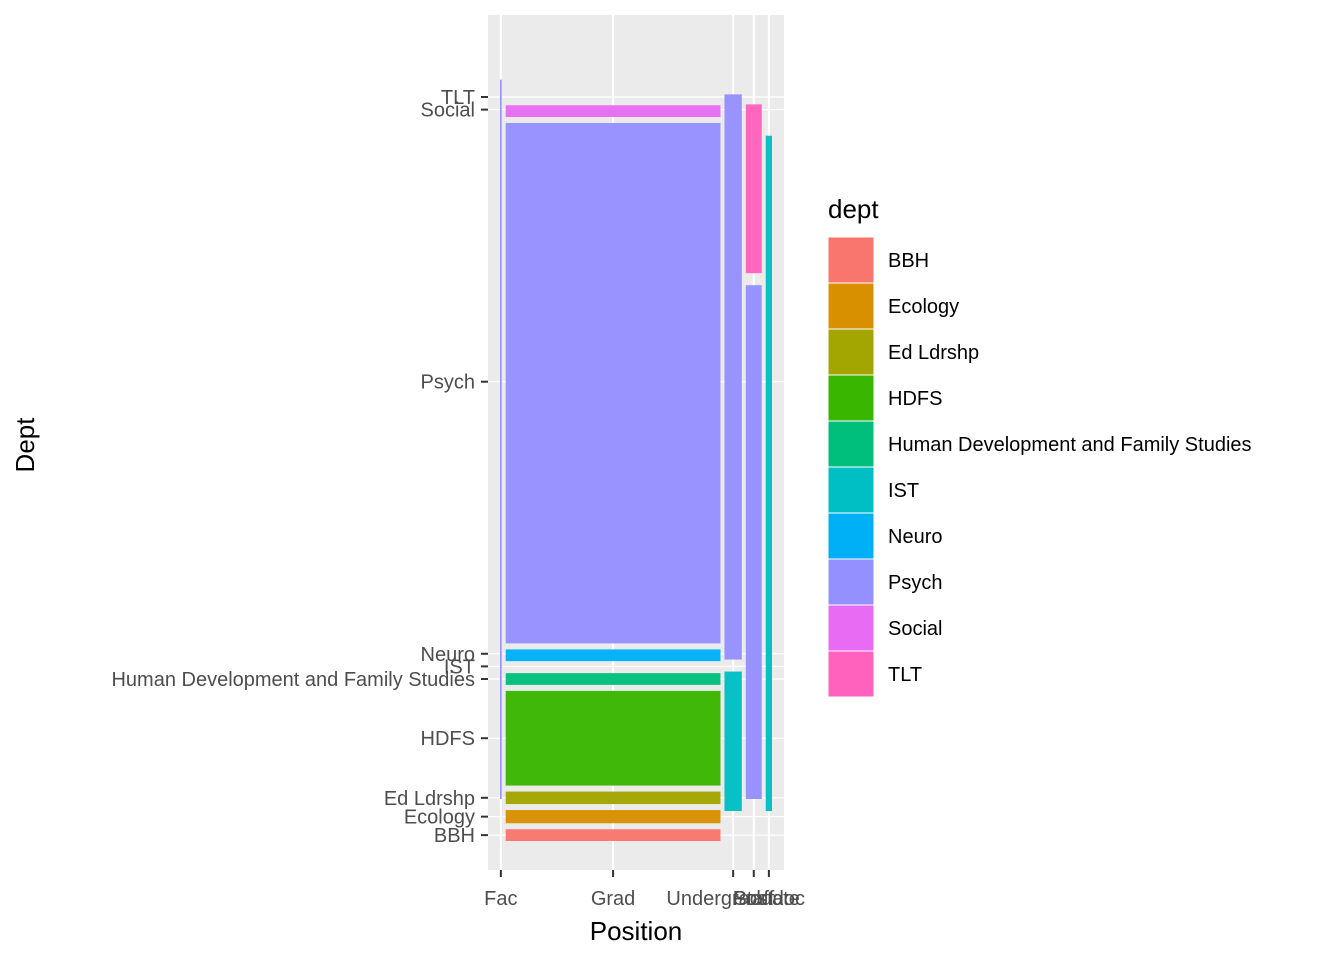  What do you see at coordinates (753, 542) in the screenshot?
I see `tile-staff-psych` at bounding box center [753, 542].